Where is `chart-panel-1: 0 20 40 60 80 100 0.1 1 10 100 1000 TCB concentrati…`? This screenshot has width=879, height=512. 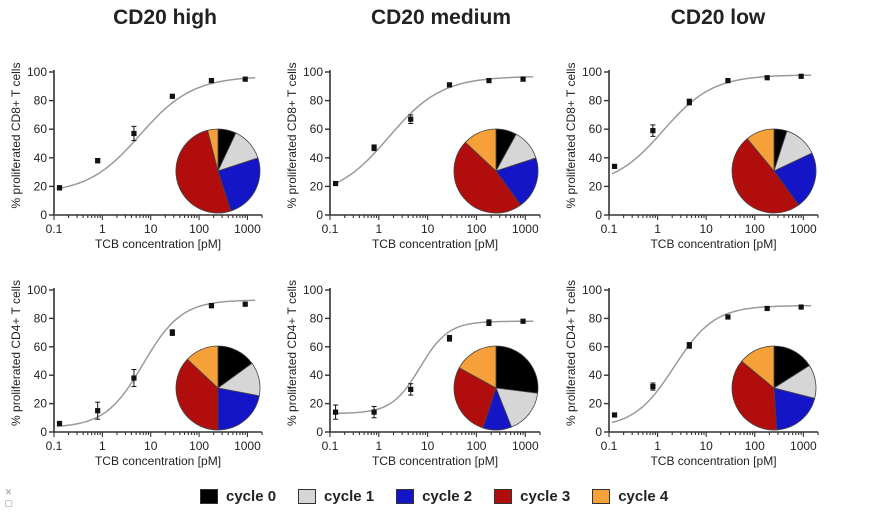
chart-panel-1: 0 20 40 60 80 100 0.1 1 10 100 1000 TCB concentrati… is located at coordinates (136, 157).